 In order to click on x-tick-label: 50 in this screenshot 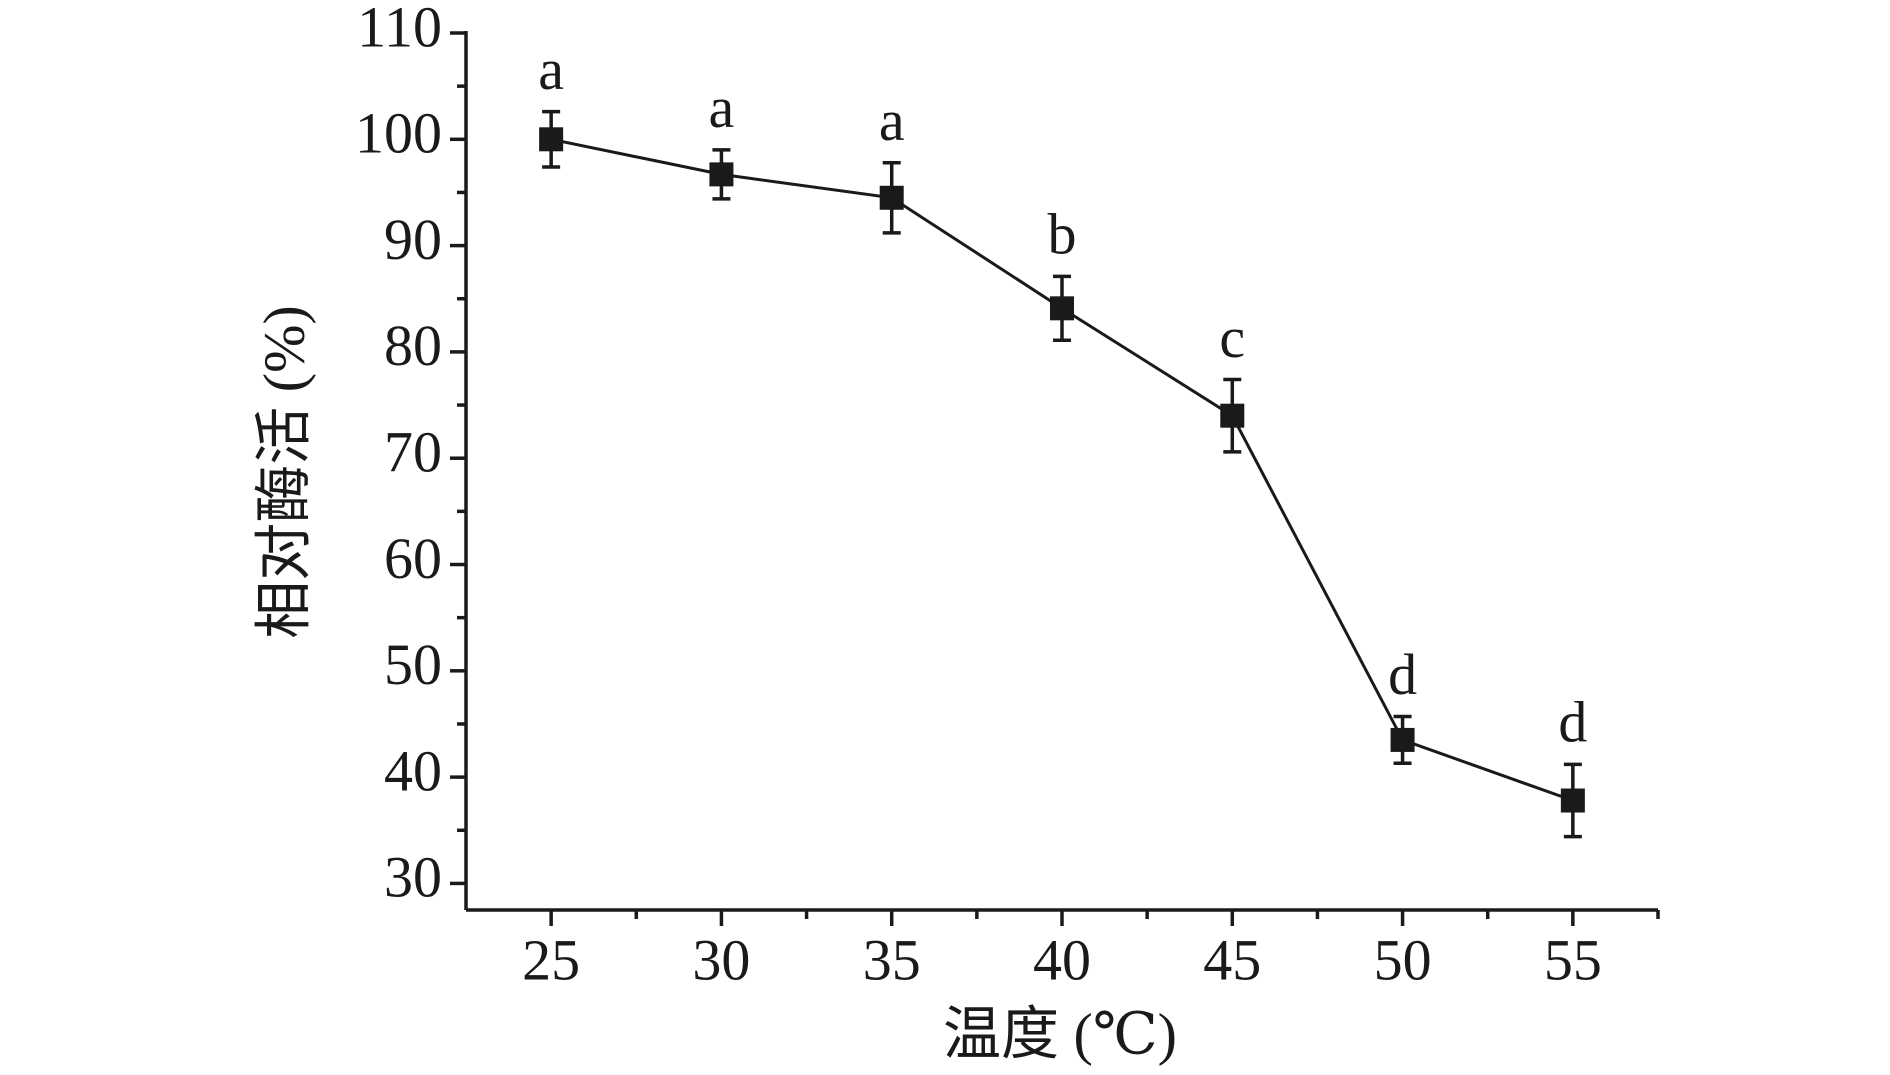, I will do `click(1403, 959)`.